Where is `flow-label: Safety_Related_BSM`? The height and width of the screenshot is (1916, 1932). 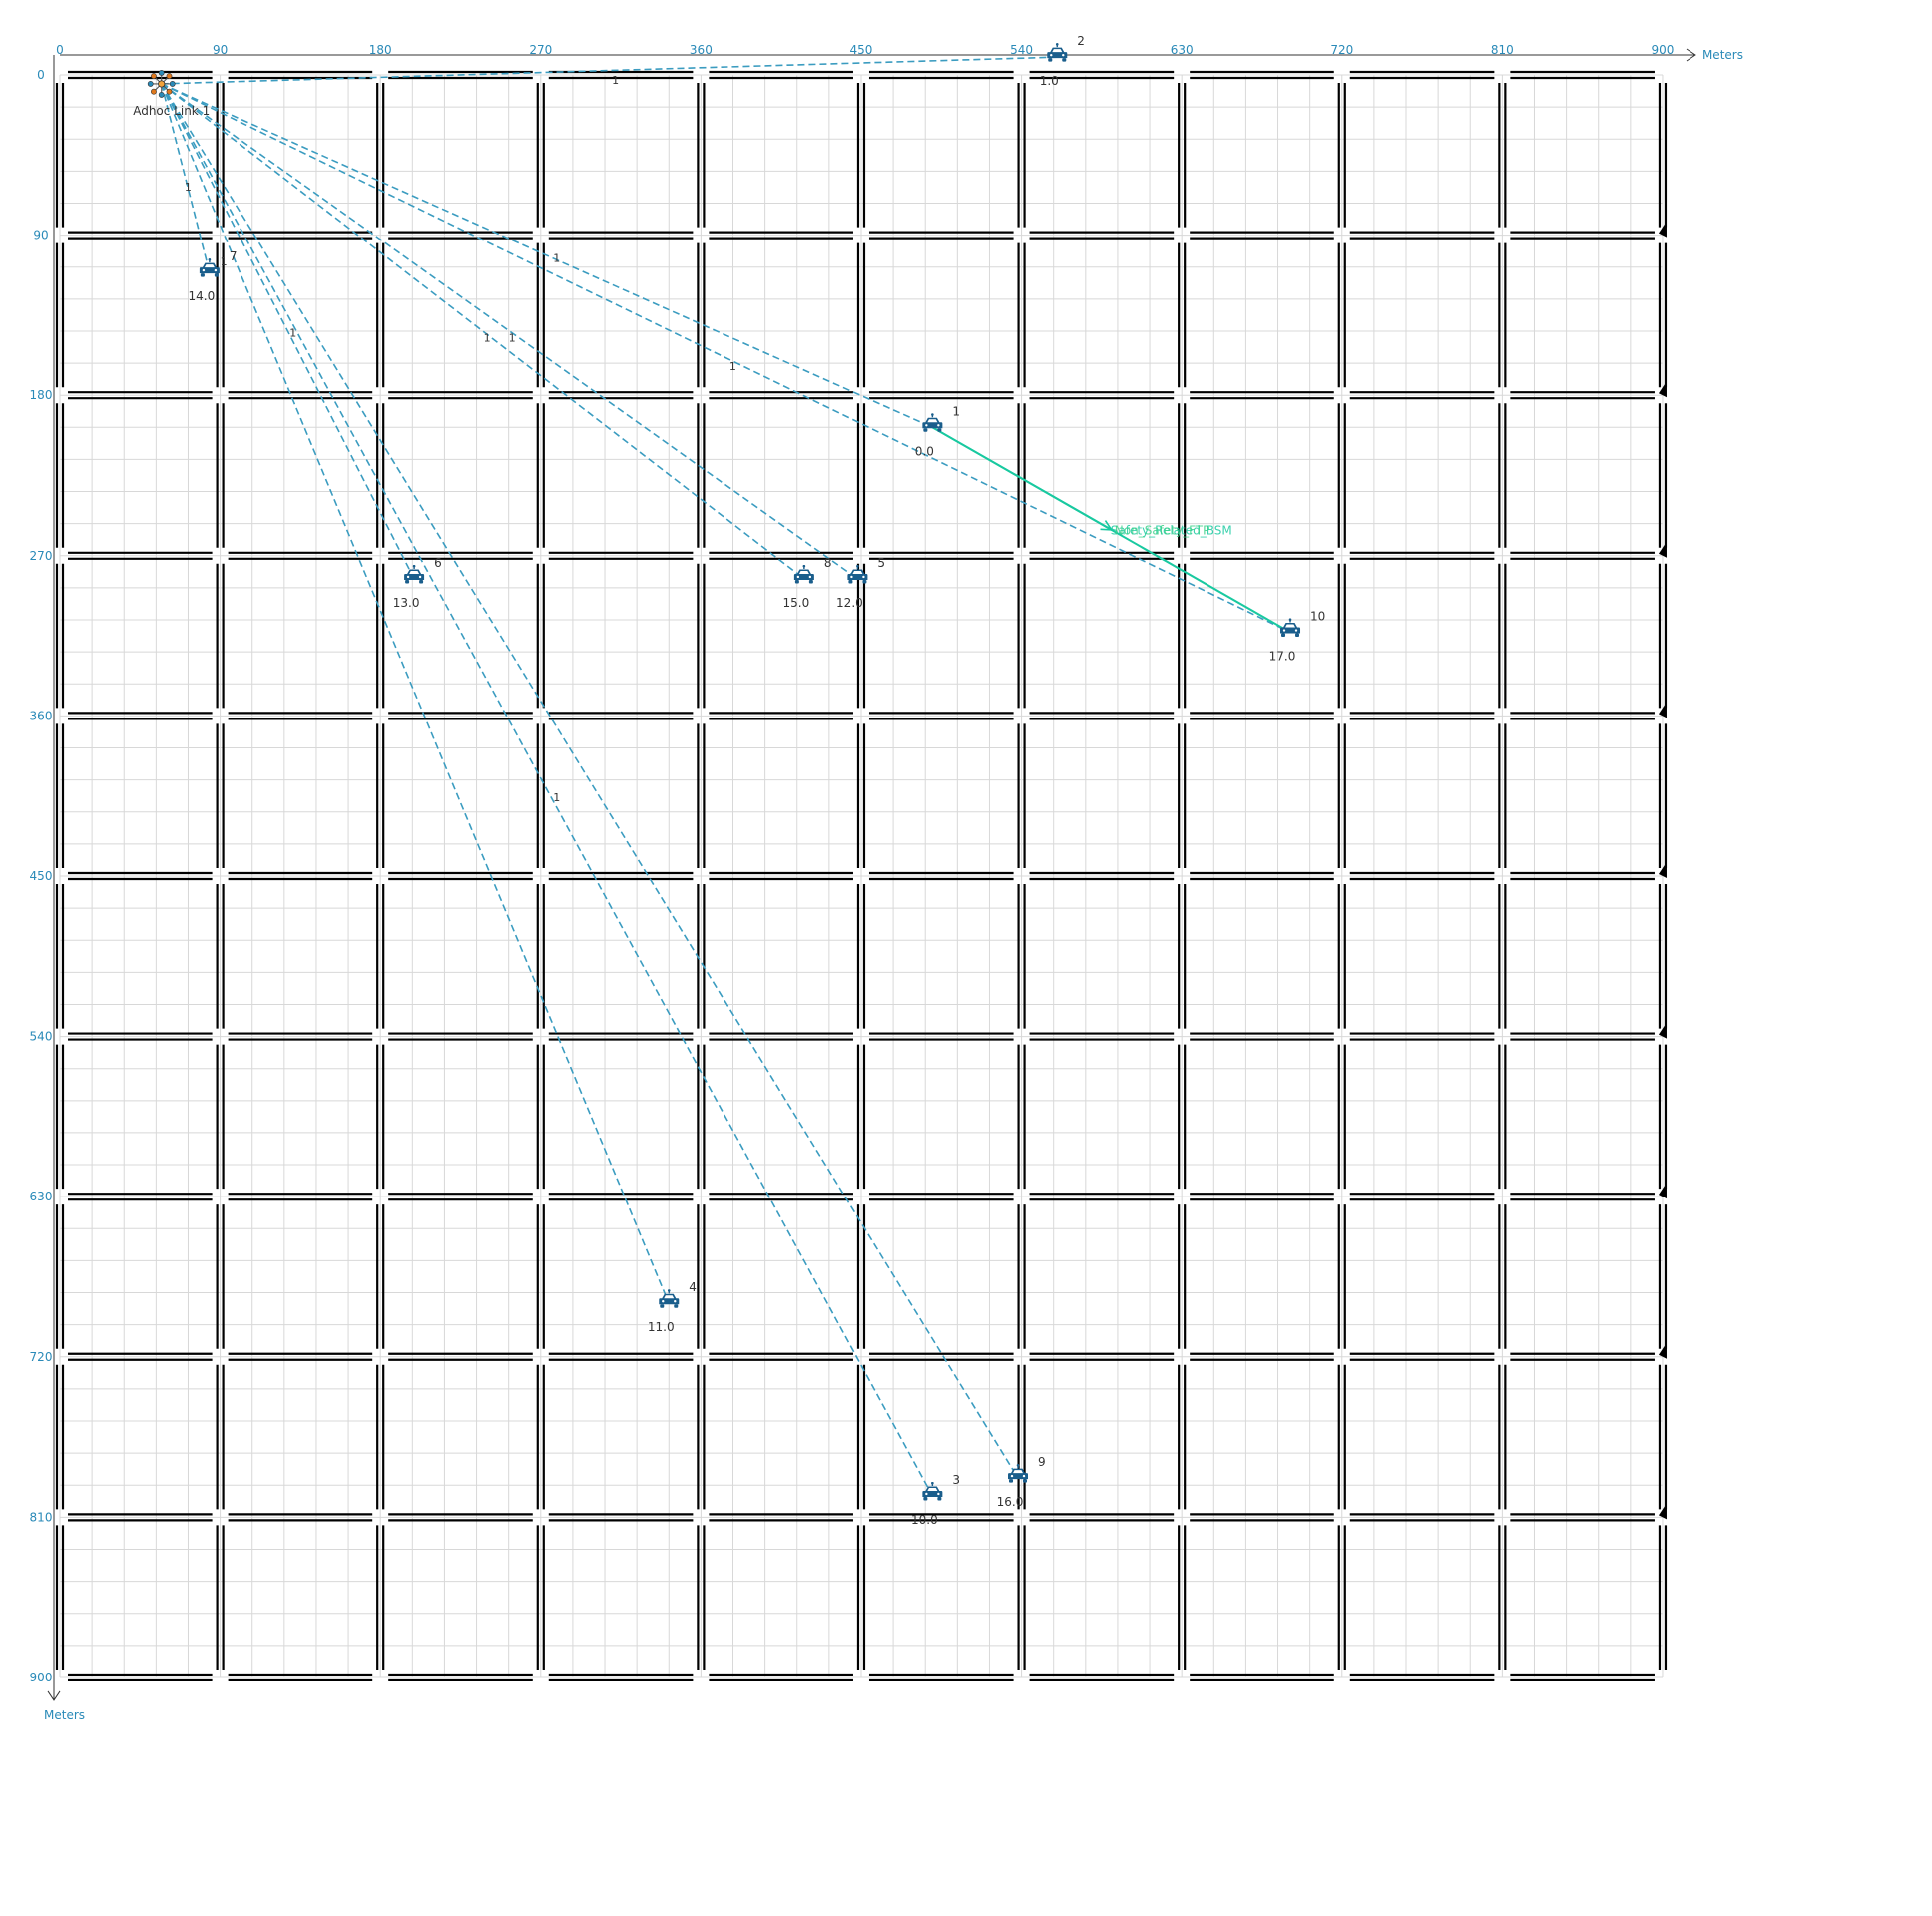 flow-label: Safety_Related_BSM is located at coordinates (1171, 530).